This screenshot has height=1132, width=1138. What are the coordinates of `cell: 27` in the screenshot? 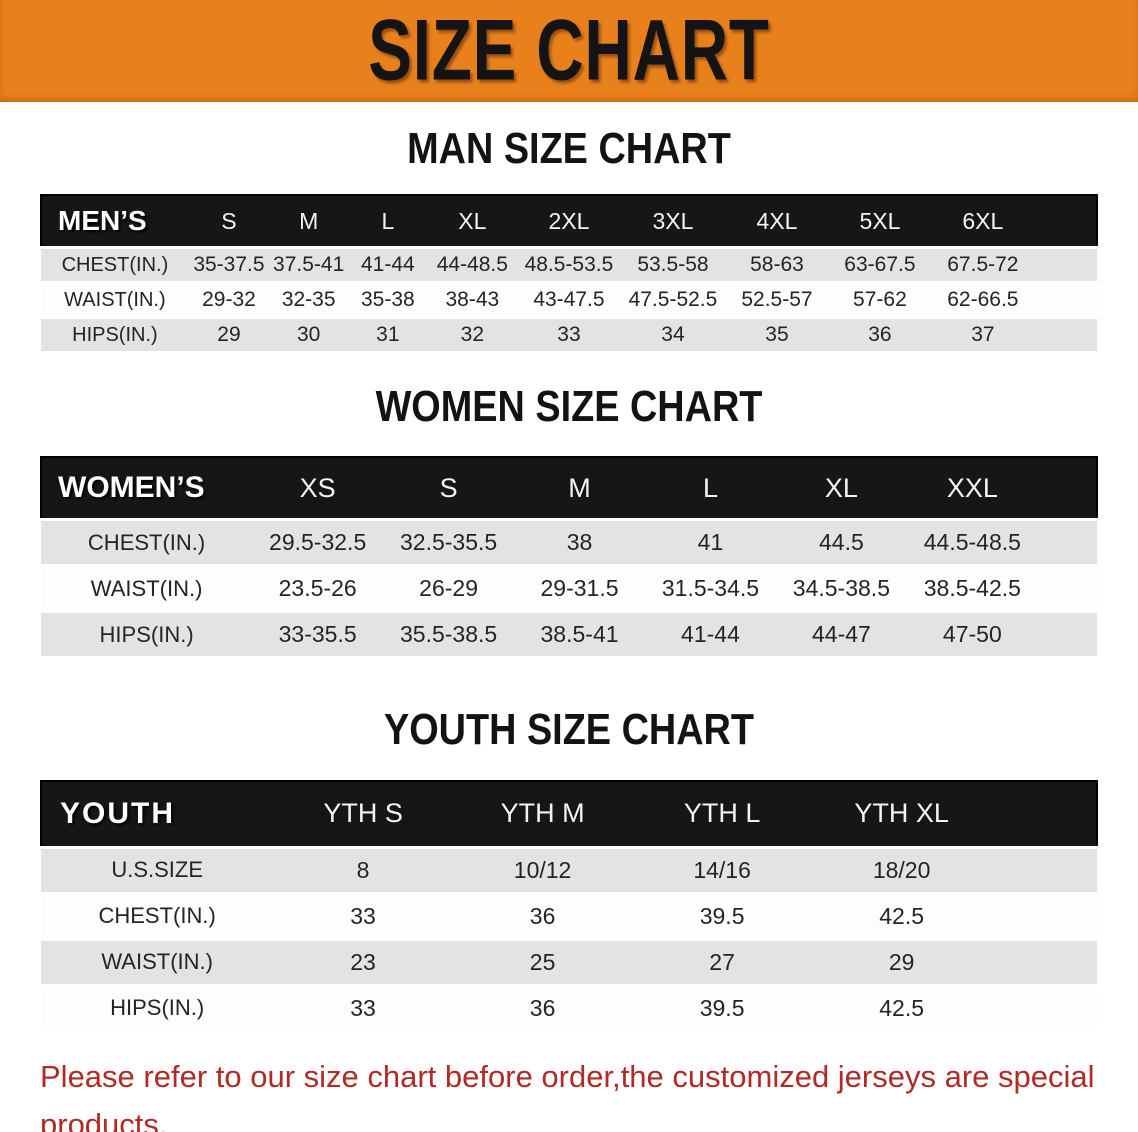 It's located at (722, 961).